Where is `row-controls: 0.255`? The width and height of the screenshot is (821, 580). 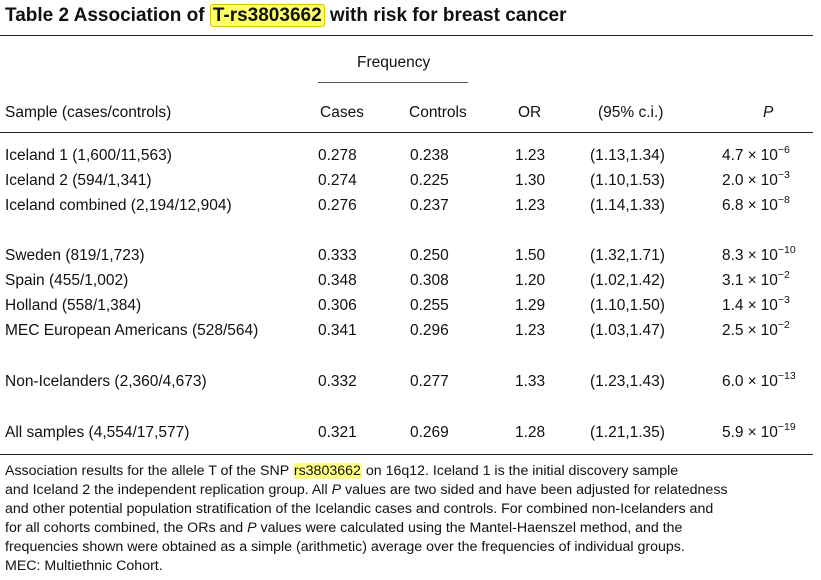
row-controls: 0.255 is located at coordinates (429, 305).